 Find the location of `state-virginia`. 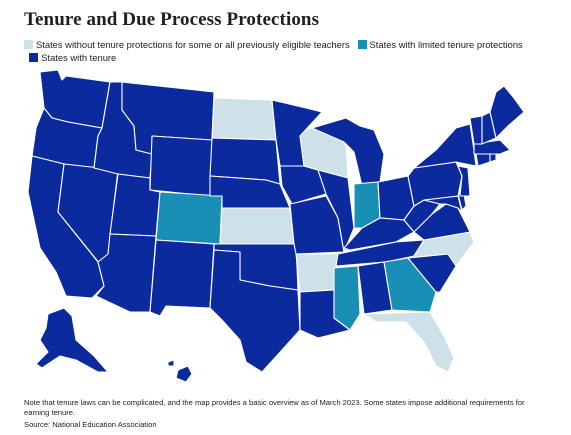

state-virginia is located at coordinates (442, 222).